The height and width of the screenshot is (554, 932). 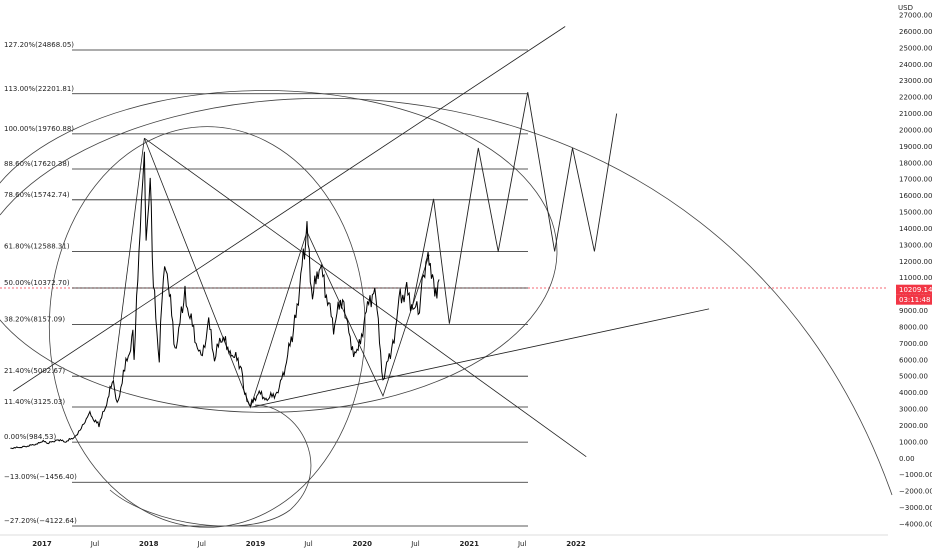 What do you see at coordinates (42, 544) in the screenshot?
I see `time-tick-label: 2017` at bounding box center [42, 544].